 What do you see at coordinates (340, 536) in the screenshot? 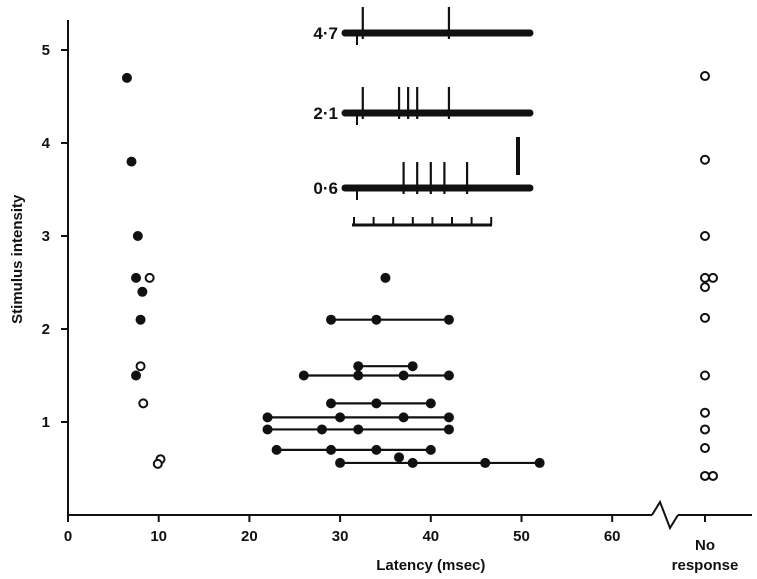
I see `x-tick-label: 30` at bounding box center [340, 536].